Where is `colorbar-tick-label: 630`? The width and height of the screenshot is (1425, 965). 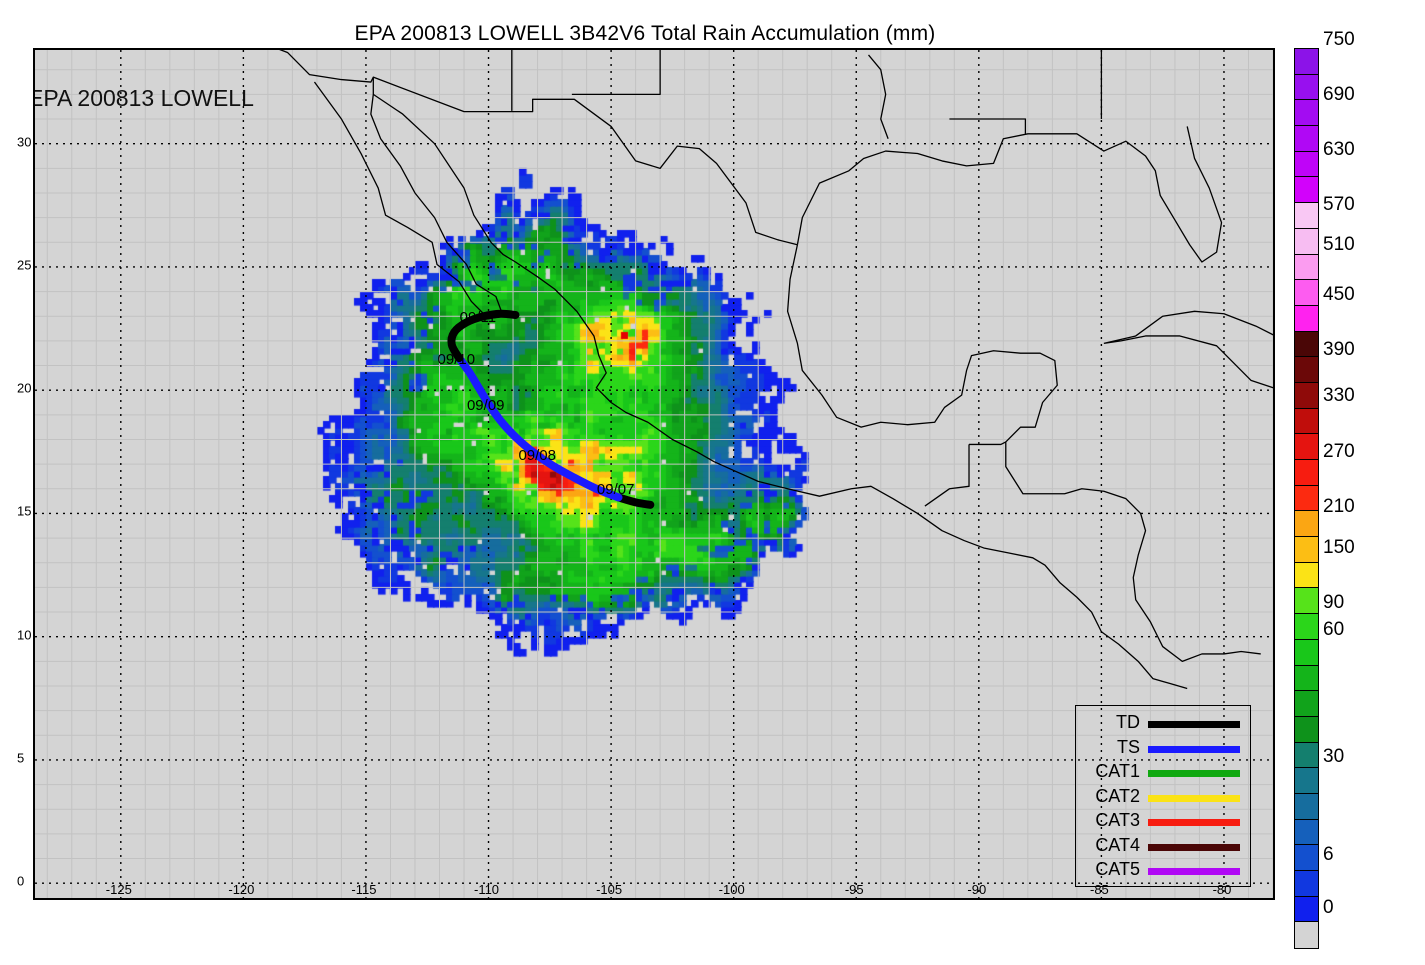 colorbar-tick-label: 630 is located at coordinates (1339, 149).